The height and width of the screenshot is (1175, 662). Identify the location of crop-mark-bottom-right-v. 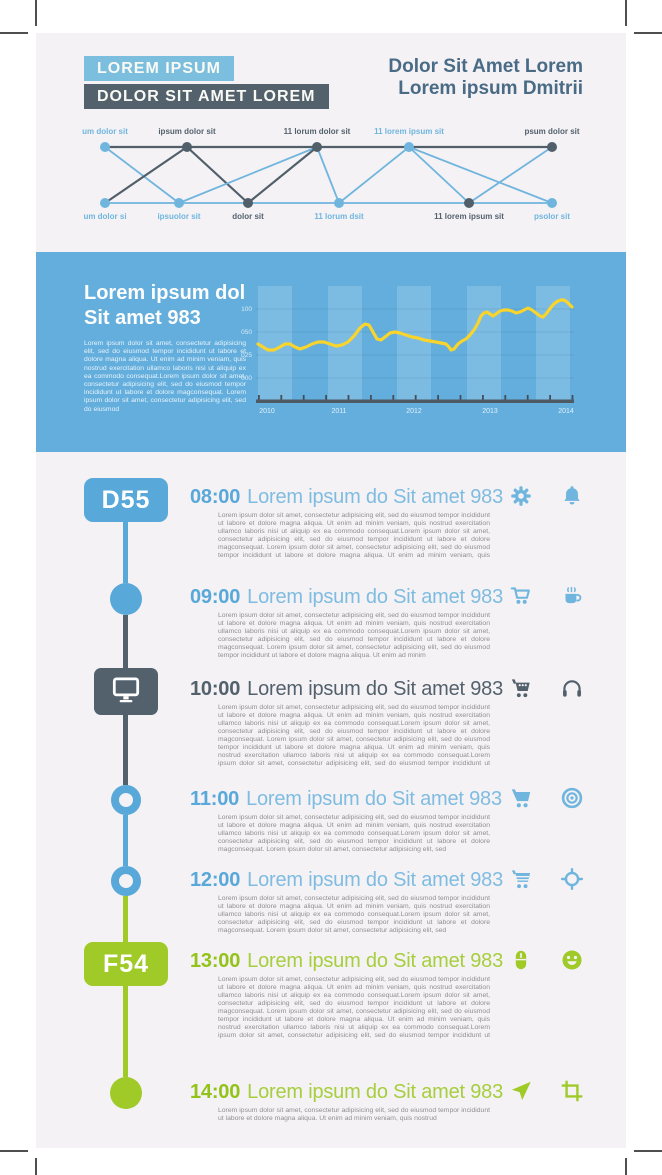
(626, 1166).